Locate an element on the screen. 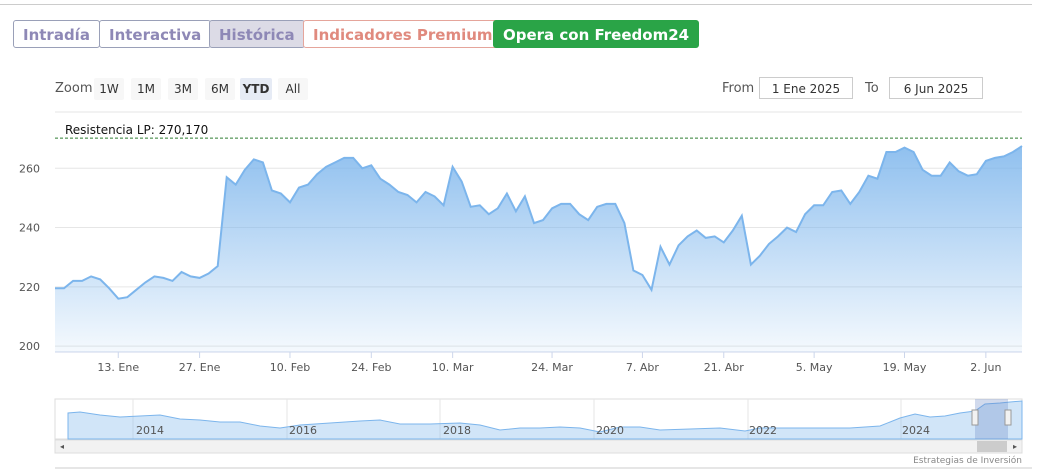 This screenshot has height=476, width=1042. zoom-button: 1M is located at coordinates (146, 89).